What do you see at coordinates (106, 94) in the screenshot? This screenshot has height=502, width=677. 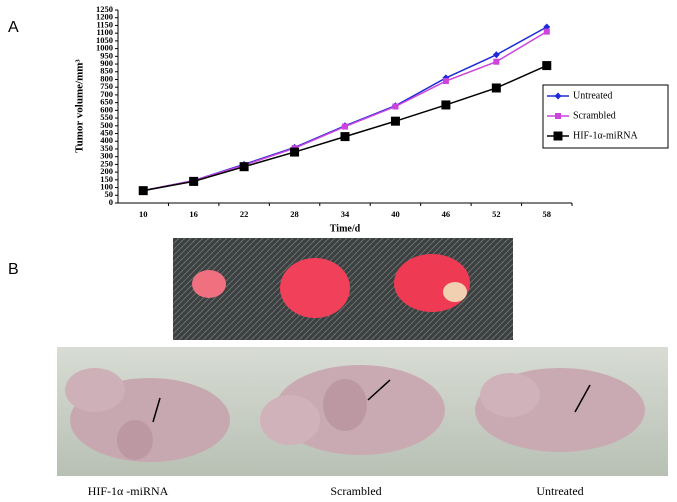 I see `y-tick-label: 700` at bounding box center [106, 94].